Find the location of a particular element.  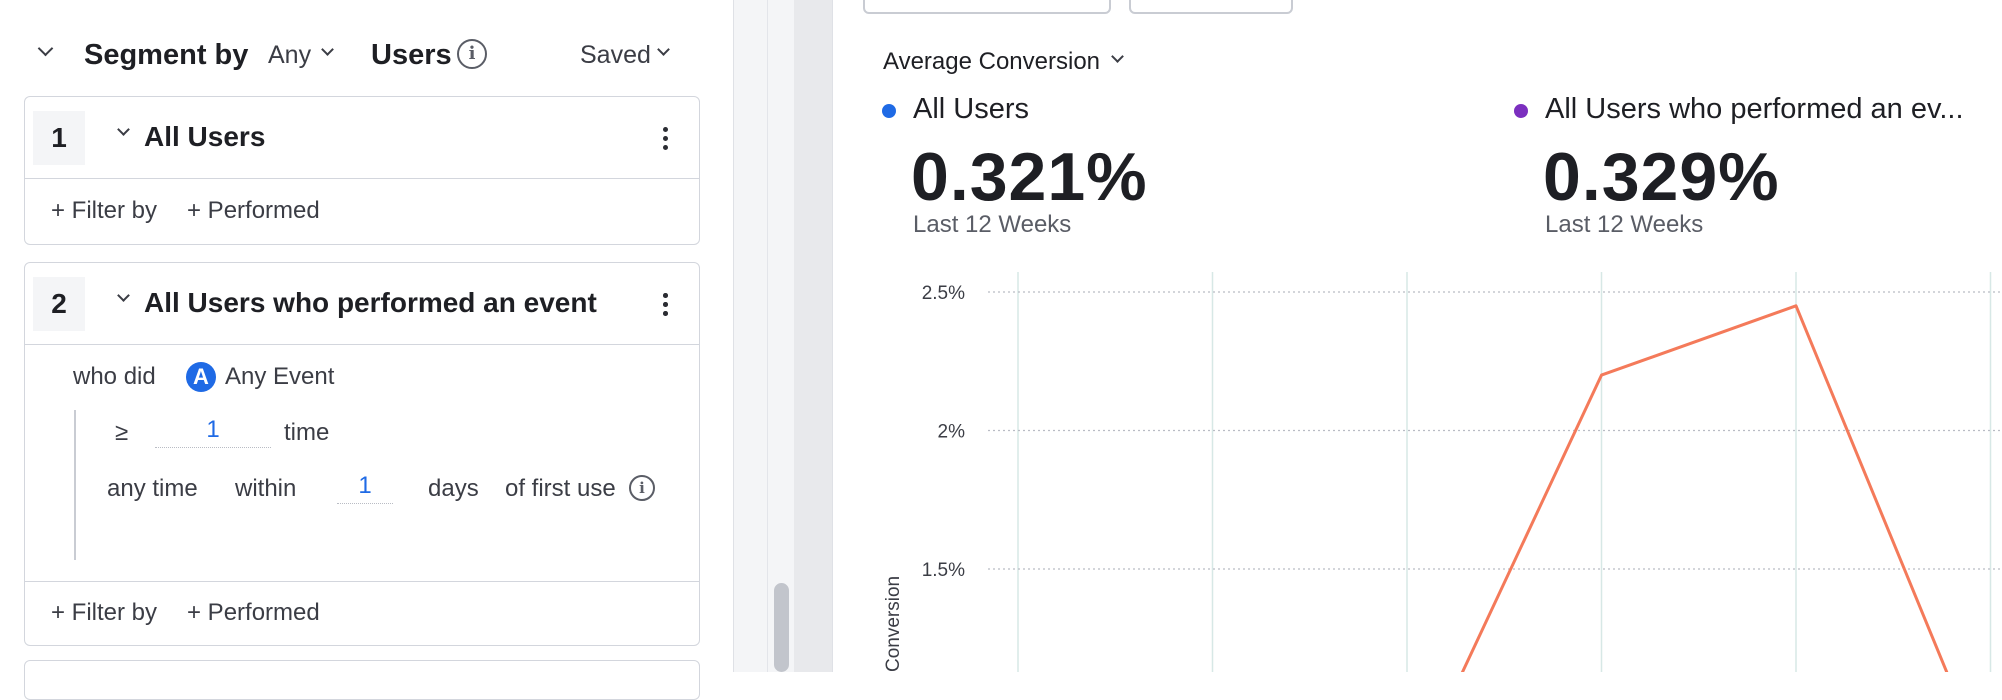

within-input: 1 is located at coordinates (365, 486).